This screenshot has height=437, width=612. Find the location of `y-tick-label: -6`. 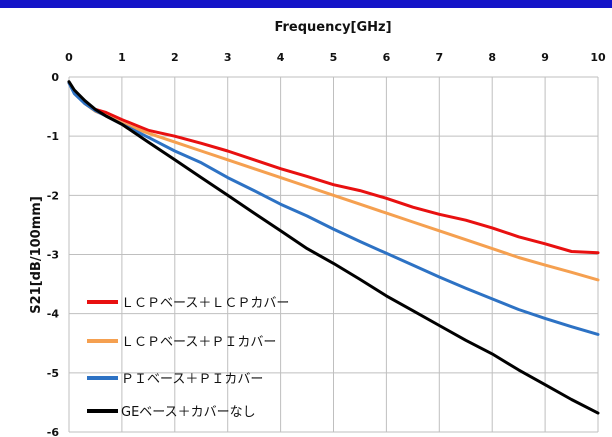

y-tick-label: -6 is located at coordinates (53, 431).